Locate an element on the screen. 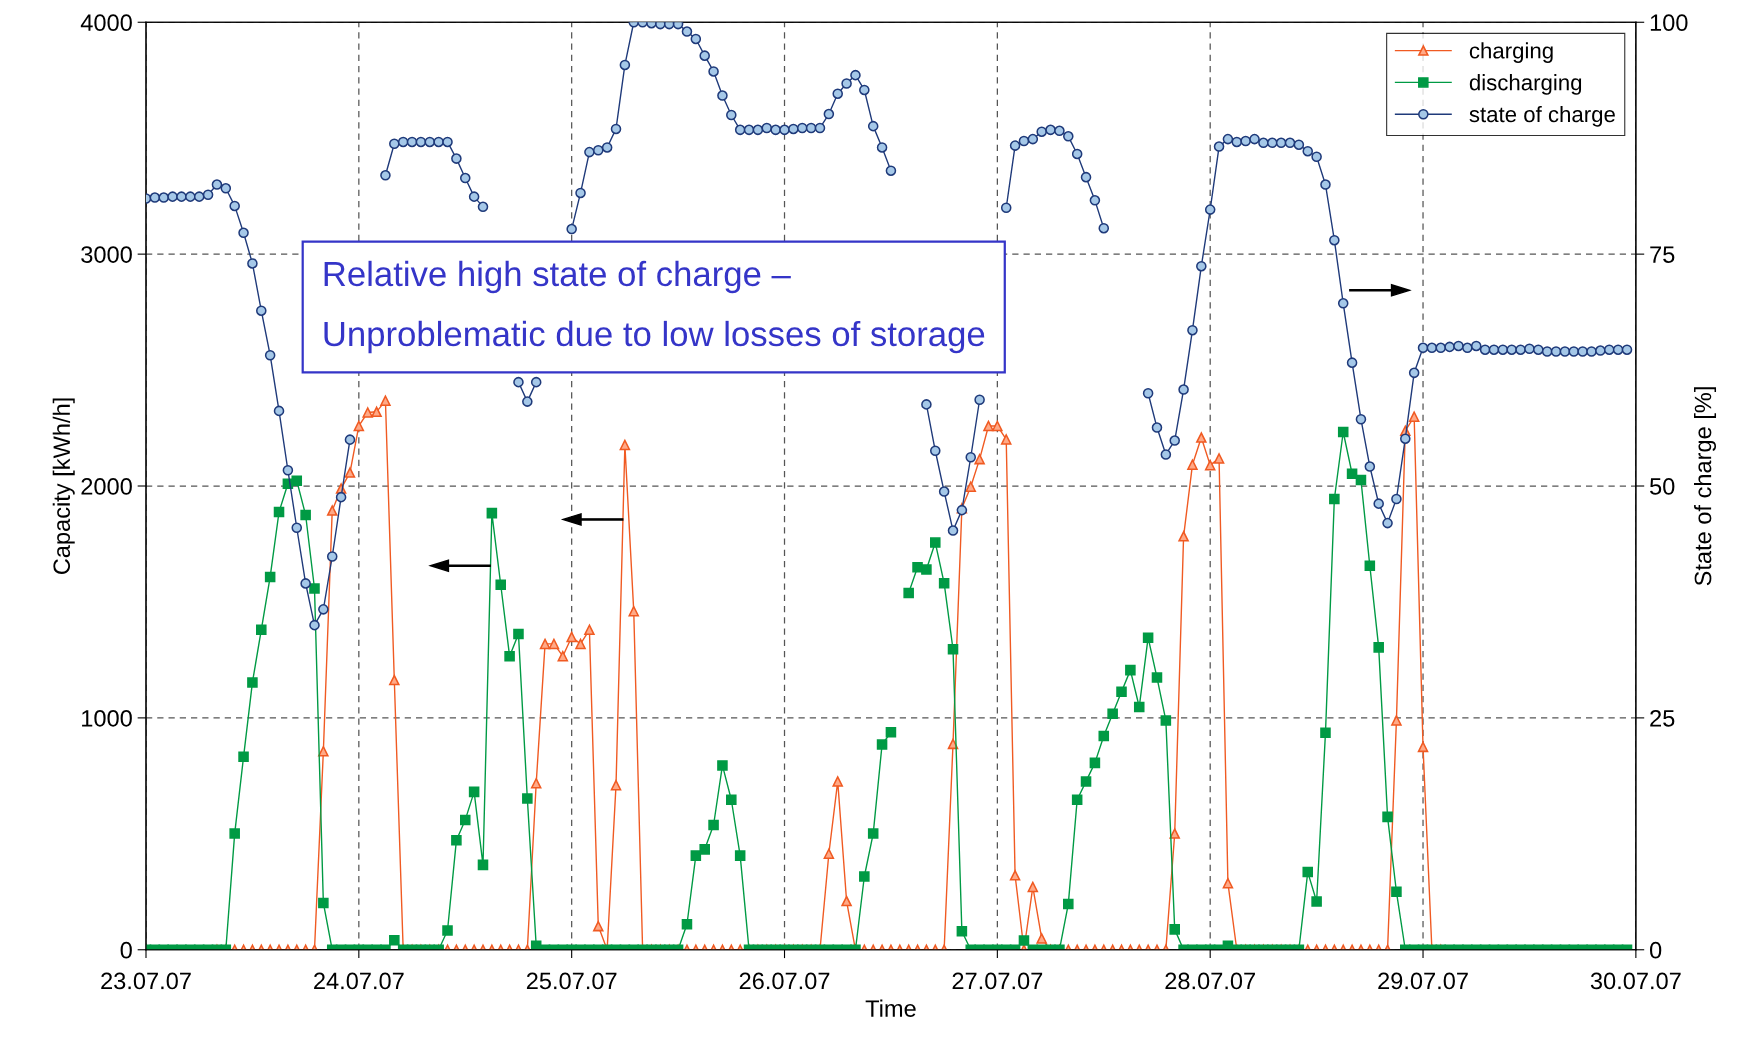 This screenshot has height=1060, width=1759. y-tick-label: 4000 is located at coordinates (106, 23).